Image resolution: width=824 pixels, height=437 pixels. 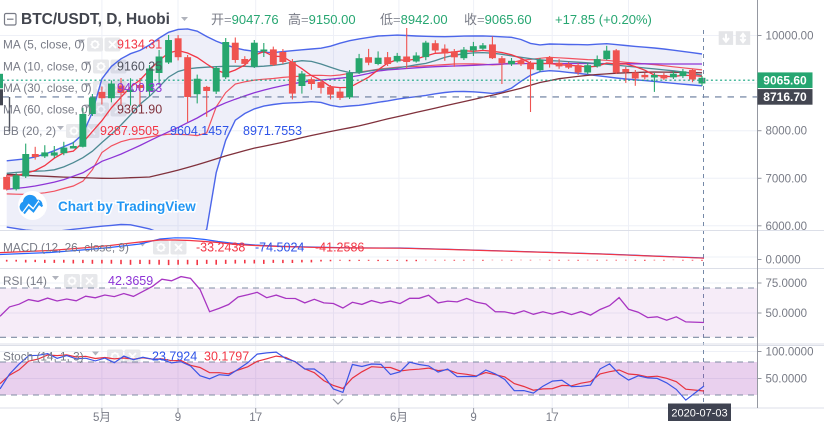 I want to click on svg-text: 8716.70, so click(x=785, y=97).